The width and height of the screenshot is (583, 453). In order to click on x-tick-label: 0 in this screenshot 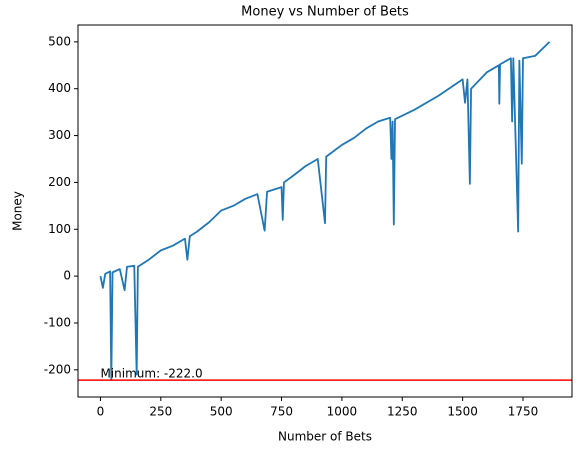, I will do `click(101, 412)`.